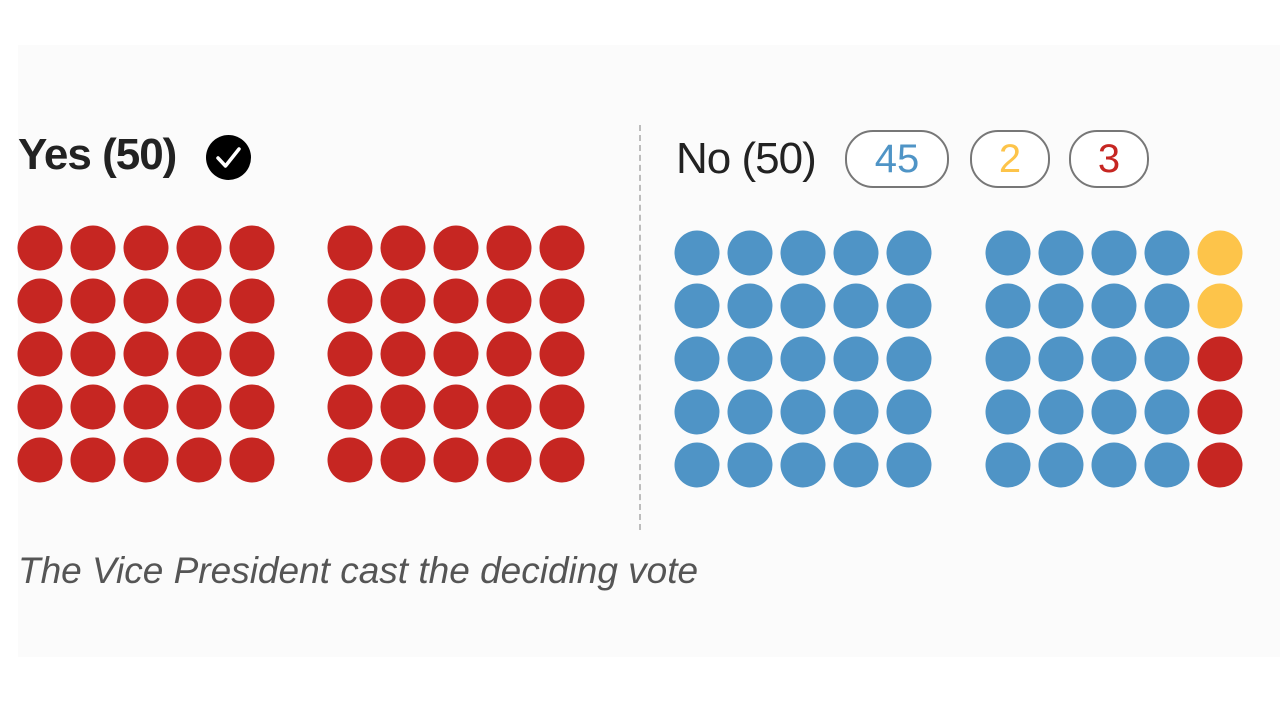 This screenshot has height=720, width=1280. I want to click on independent-count-badge: 2, so click(1010, 159).